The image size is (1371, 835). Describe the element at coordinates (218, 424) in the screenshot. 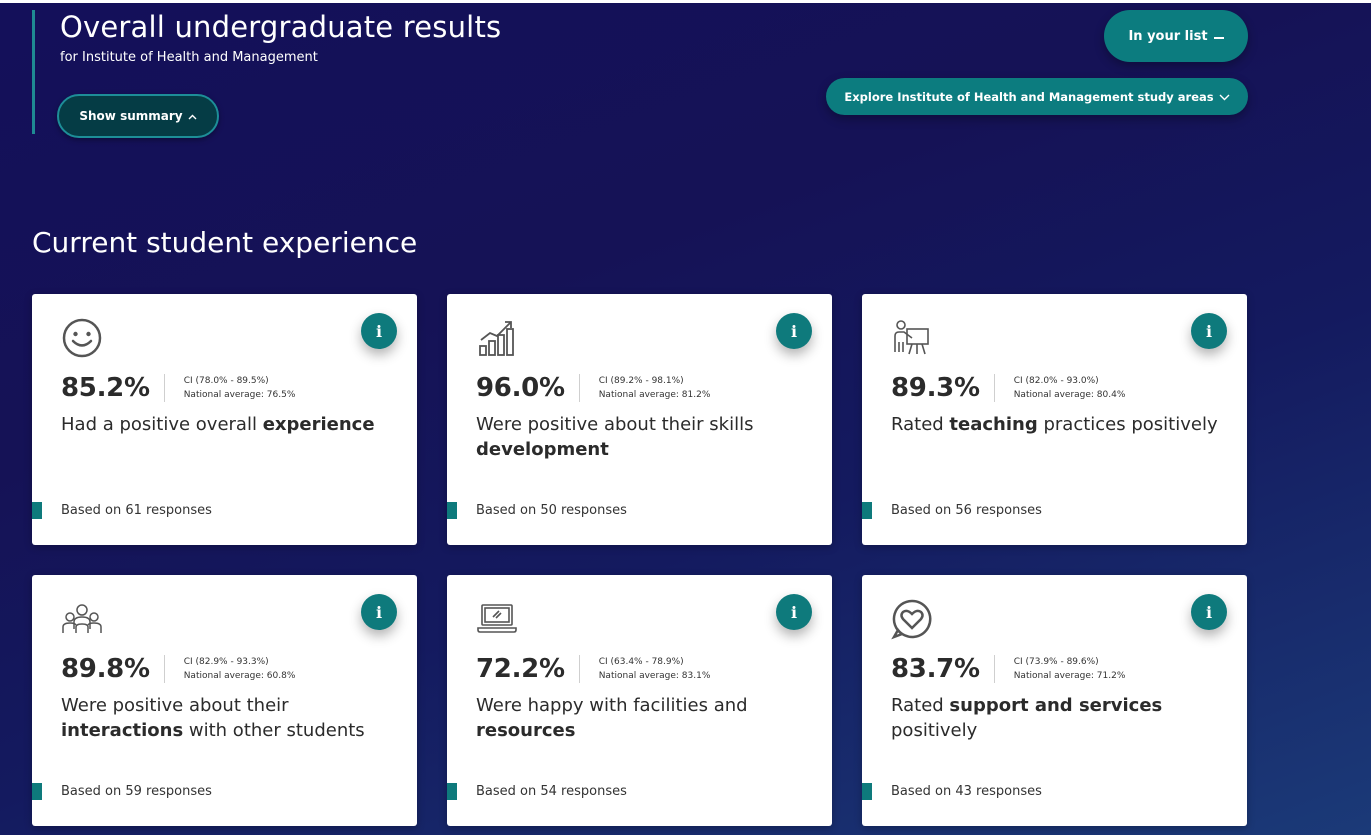

I see `statement: Had a positive overall experience` at that location.